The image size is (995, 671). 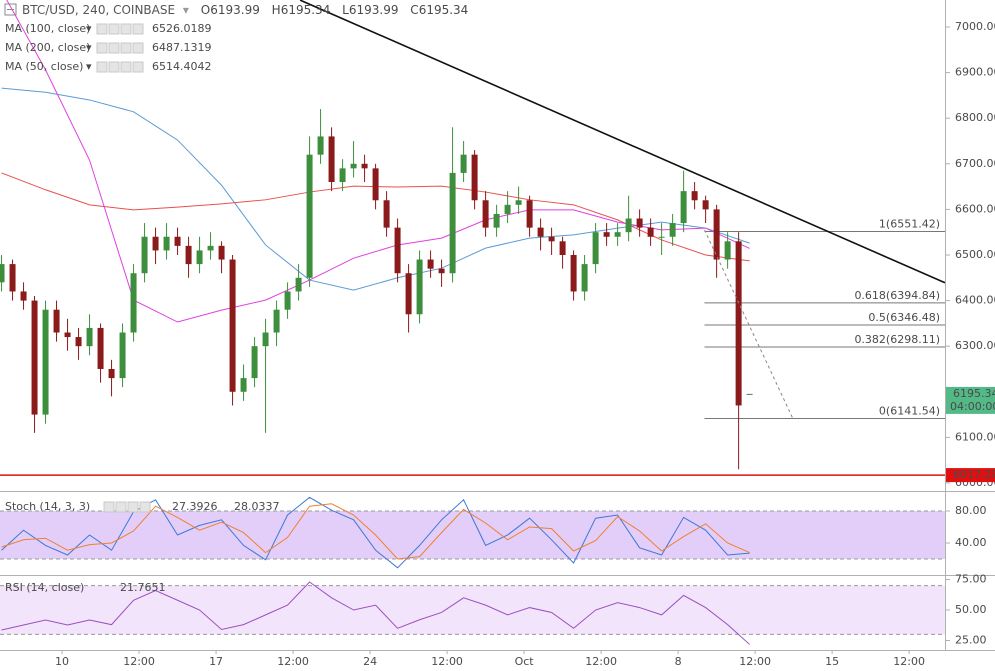 What do you see at coordinates (276, 10) in the screenshot?
I see `ohlc-label: H` at bounding box center [276, 10].